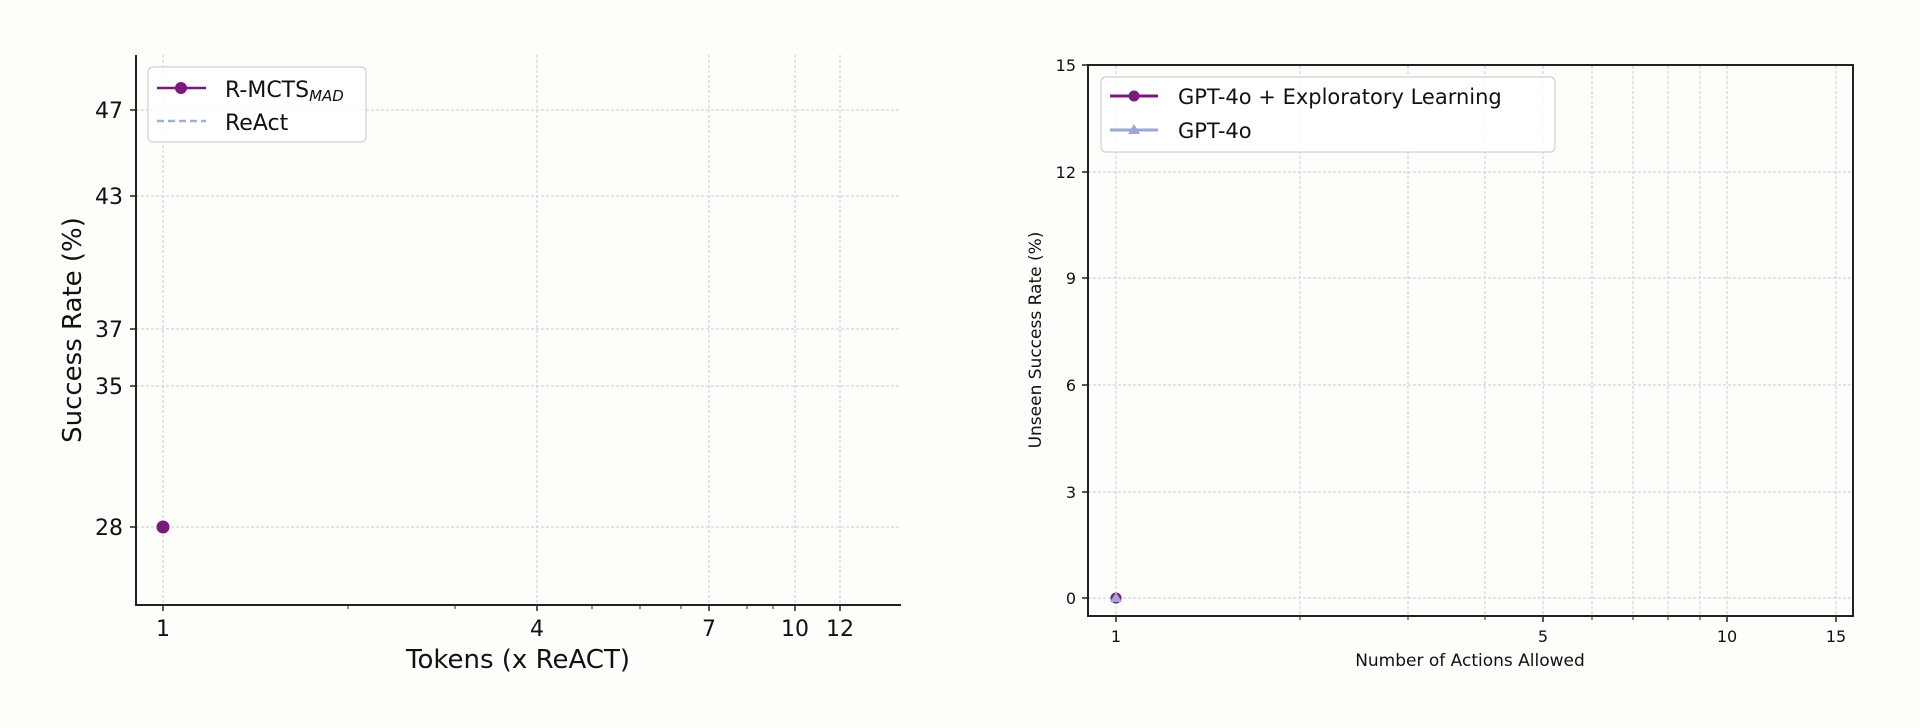  I want to click on right-ytick-0: 0, so click(1071, 598).